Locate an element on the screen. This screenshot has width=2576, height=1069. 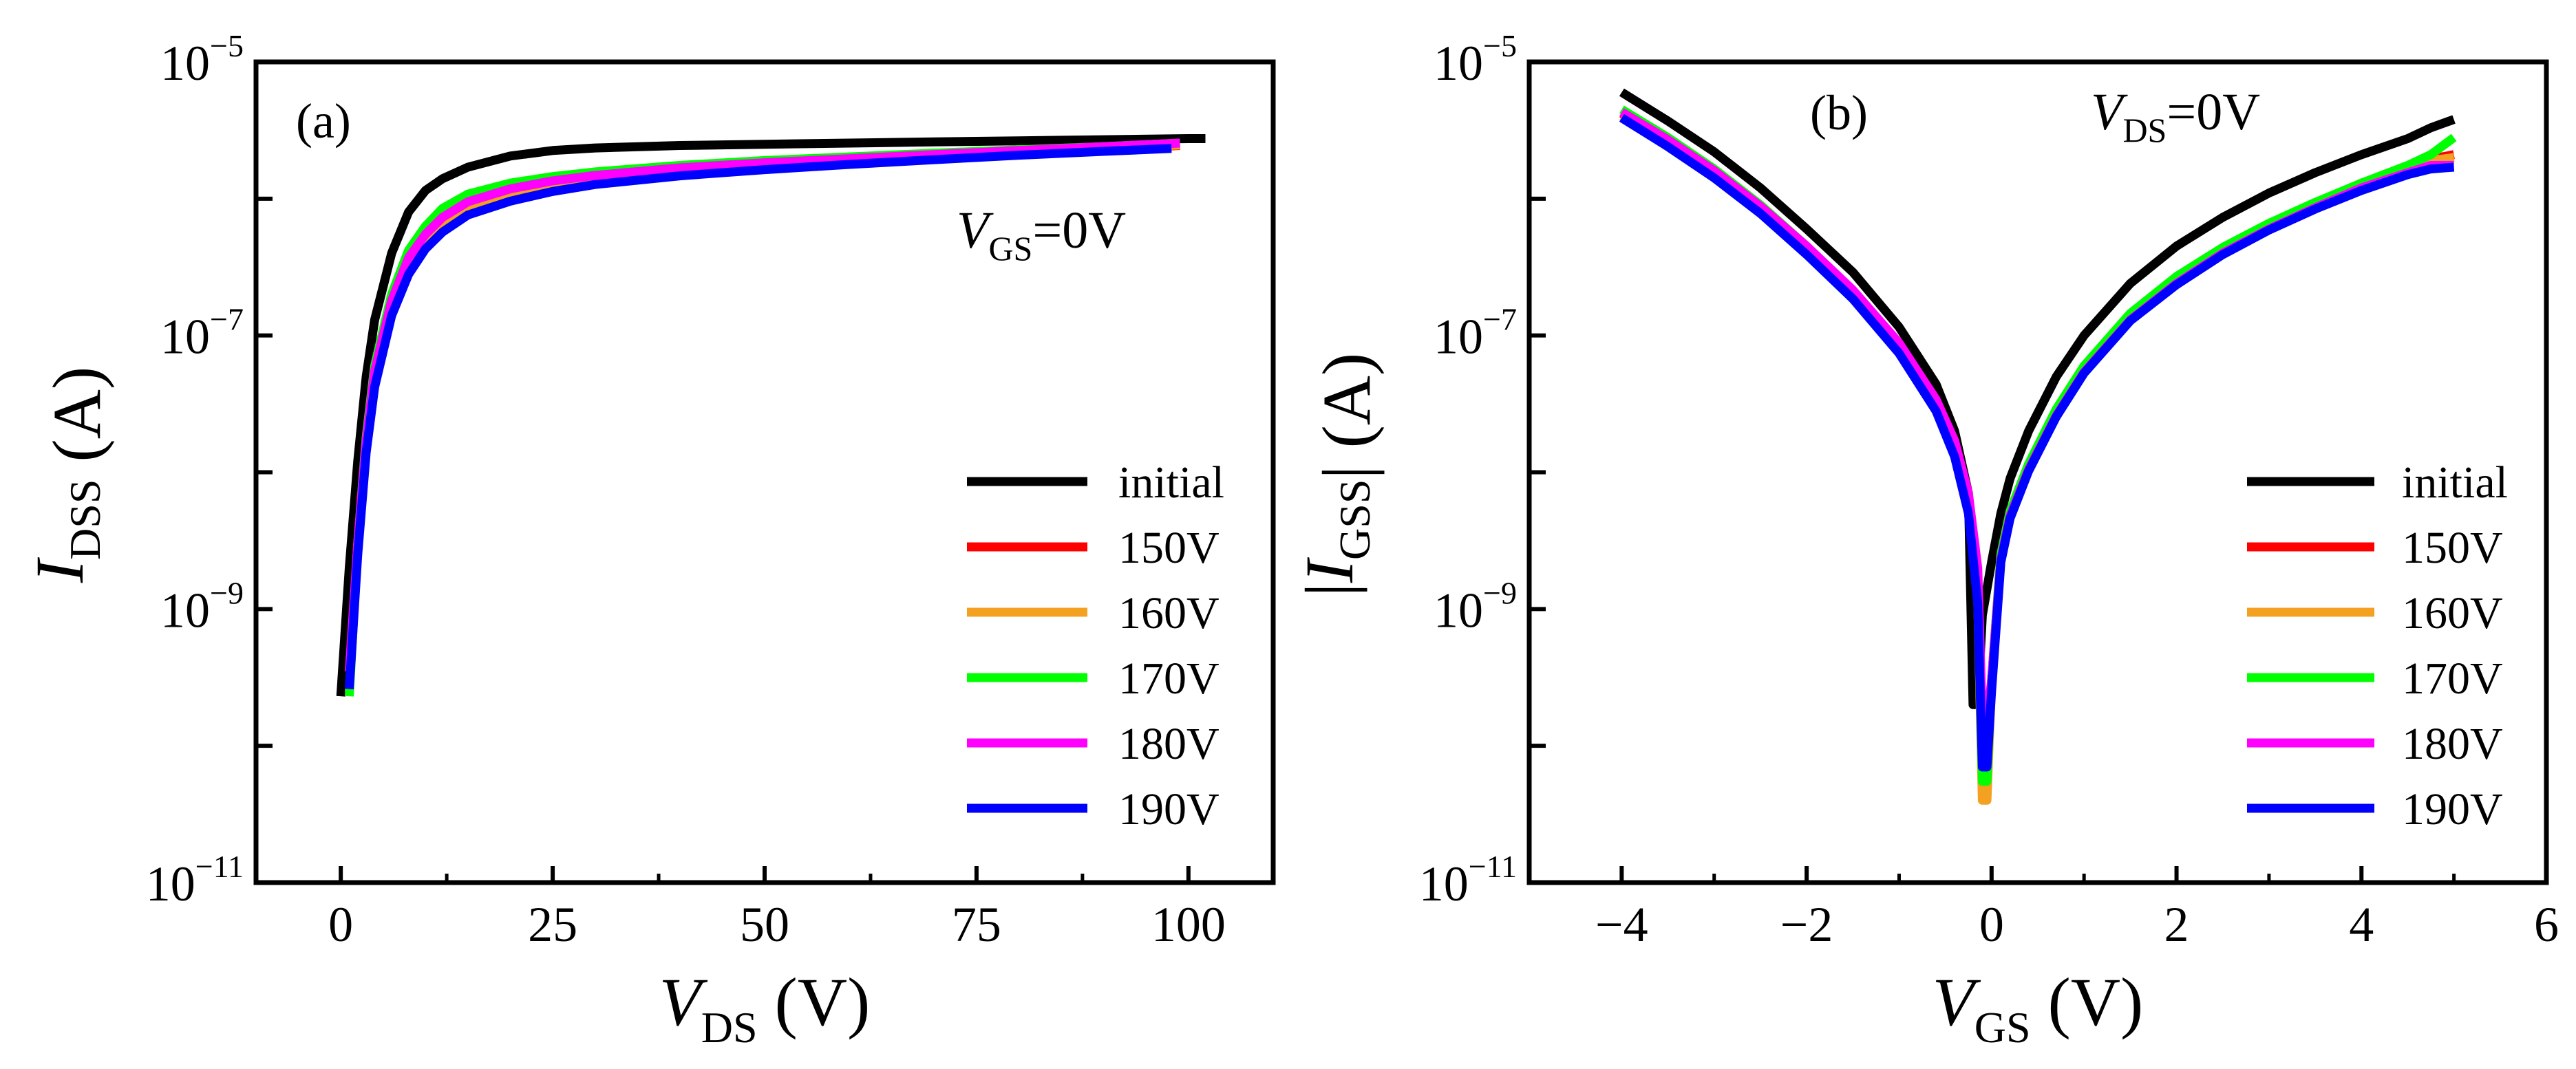
x-tick-label: 50 is located at coordinates (764, 924).